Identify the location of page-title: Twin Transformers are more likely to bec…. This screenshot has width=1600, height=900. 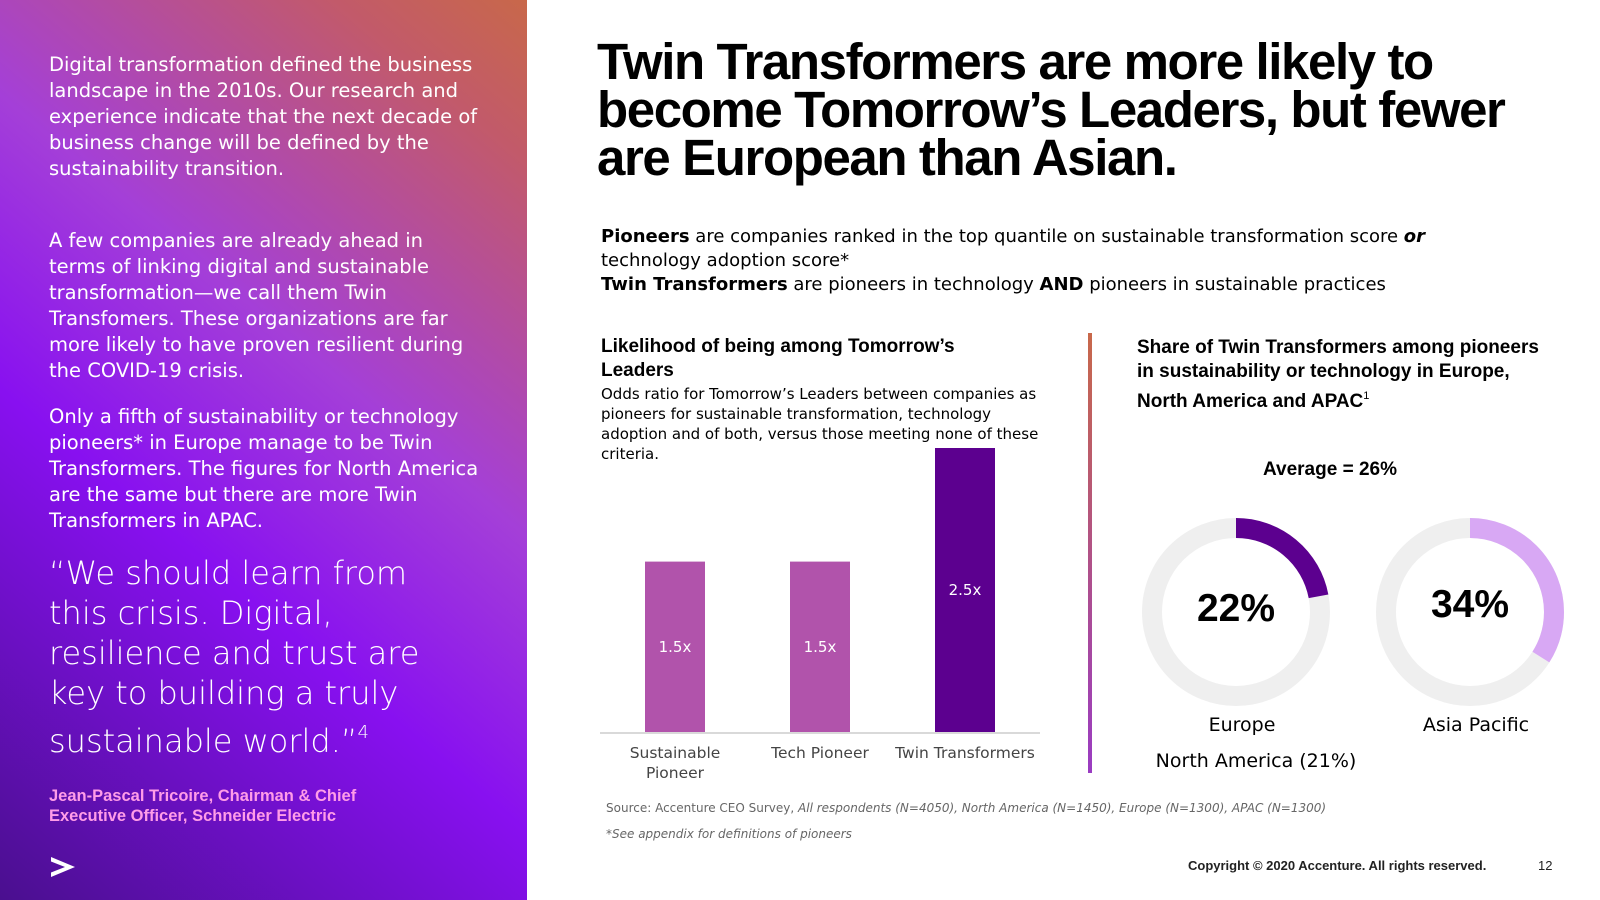
(1051, 109).